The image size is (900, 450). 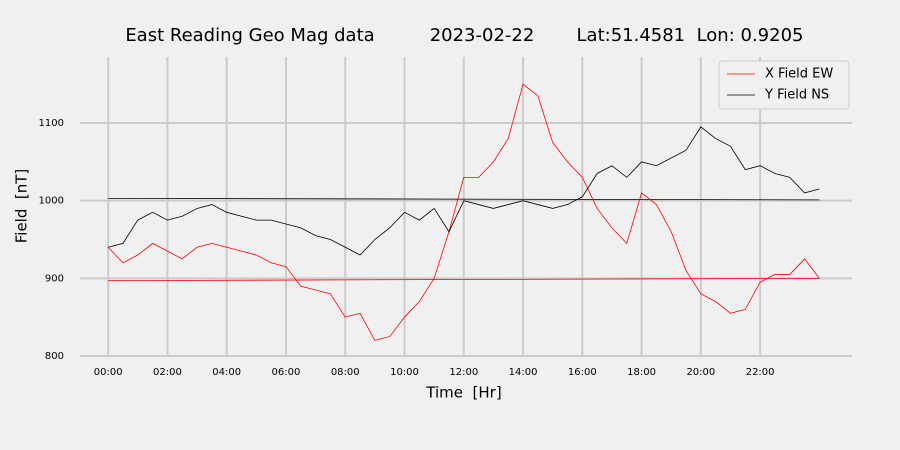 What do you see at coordinates (700, 372) in the screenshot?
I see `x-tick-label: 20:00` at bounding box center [700, 372].